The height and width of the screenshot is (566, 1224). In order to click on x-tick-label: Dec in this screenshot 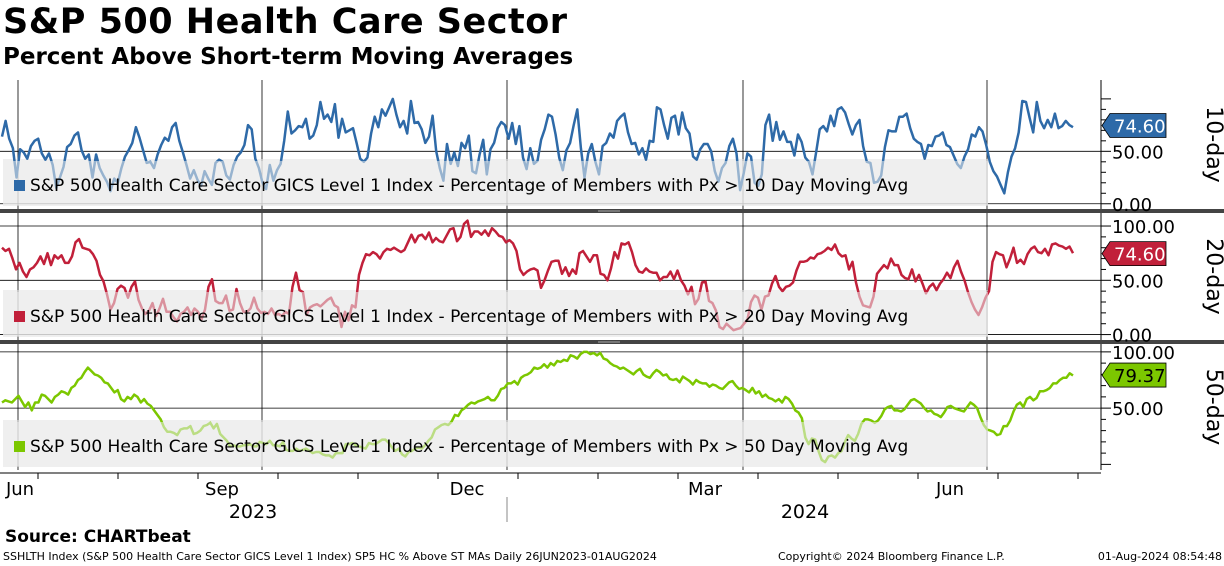, I will do `click(467, 489)`.